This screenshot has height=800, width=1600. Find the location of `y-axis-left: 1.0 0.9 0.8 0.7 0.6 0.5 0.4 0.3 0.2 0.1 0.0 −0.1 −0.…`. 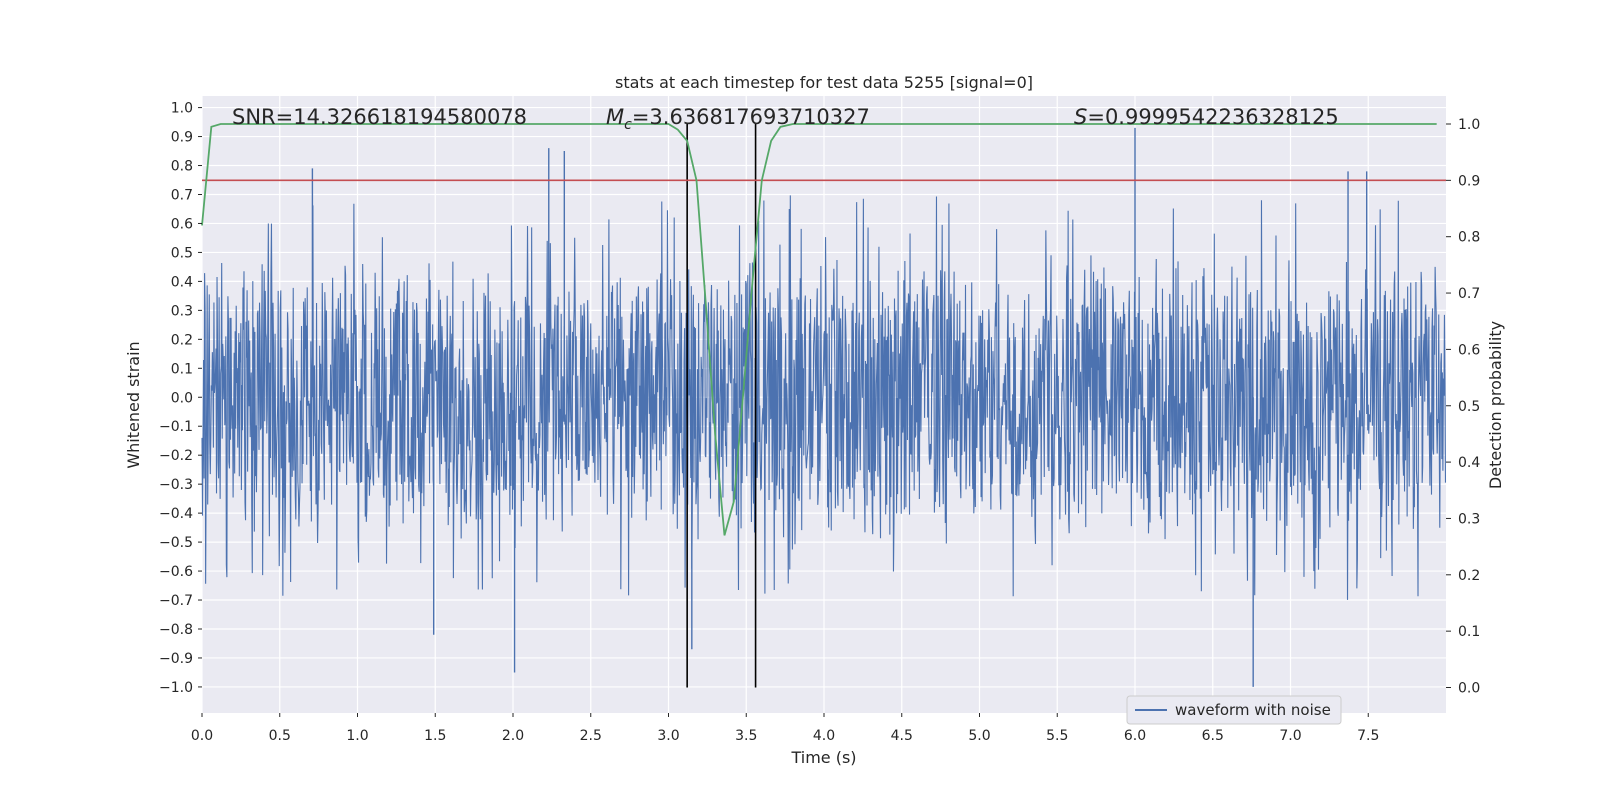

y-axis-left: 1.0 0.9 0.8 0.7 0.6 0.5 0.4 0.3 0.2 0.1 0.0 −0.1 −0.… is located at coordinates (180, 398).